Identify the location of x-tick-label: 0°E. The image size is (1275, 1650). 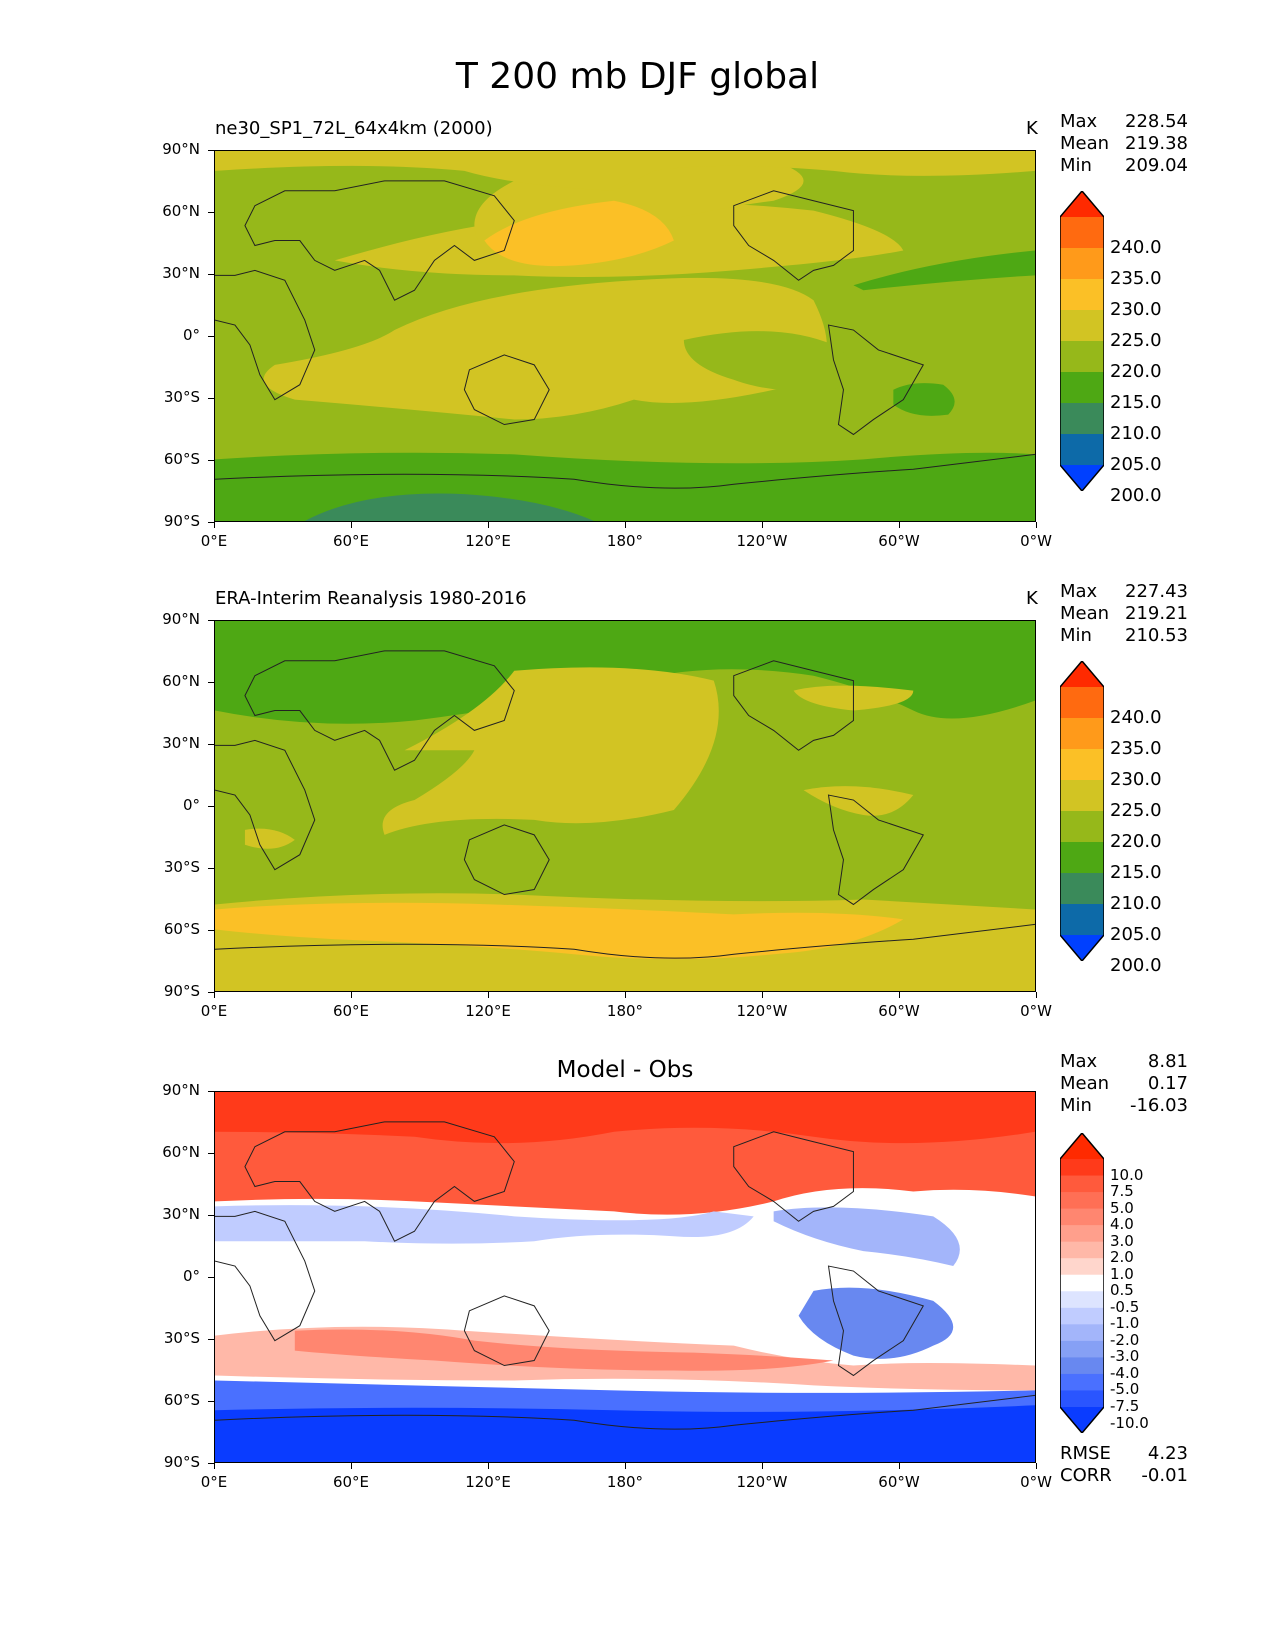
(214, 1011).